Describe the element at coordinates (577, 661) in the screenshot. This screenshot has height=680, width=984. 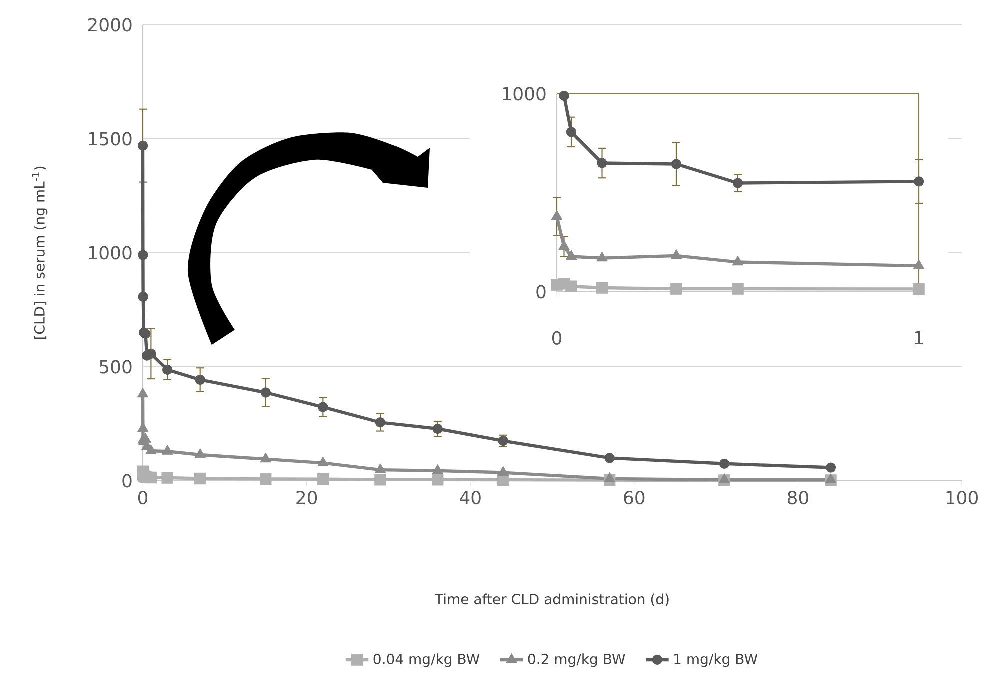
I see `legend-label: 0.2 mg/kg BW` at that location.